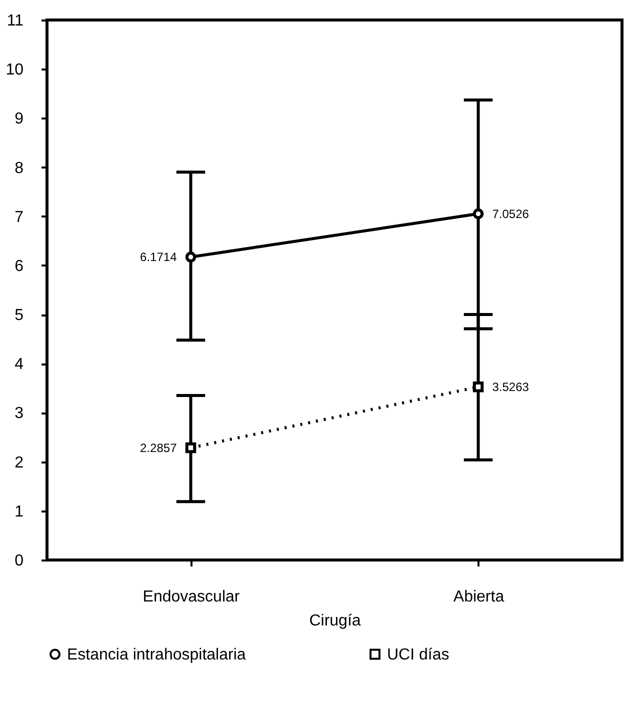  I want to click on data-label: 2.2857, so click(159, 447).